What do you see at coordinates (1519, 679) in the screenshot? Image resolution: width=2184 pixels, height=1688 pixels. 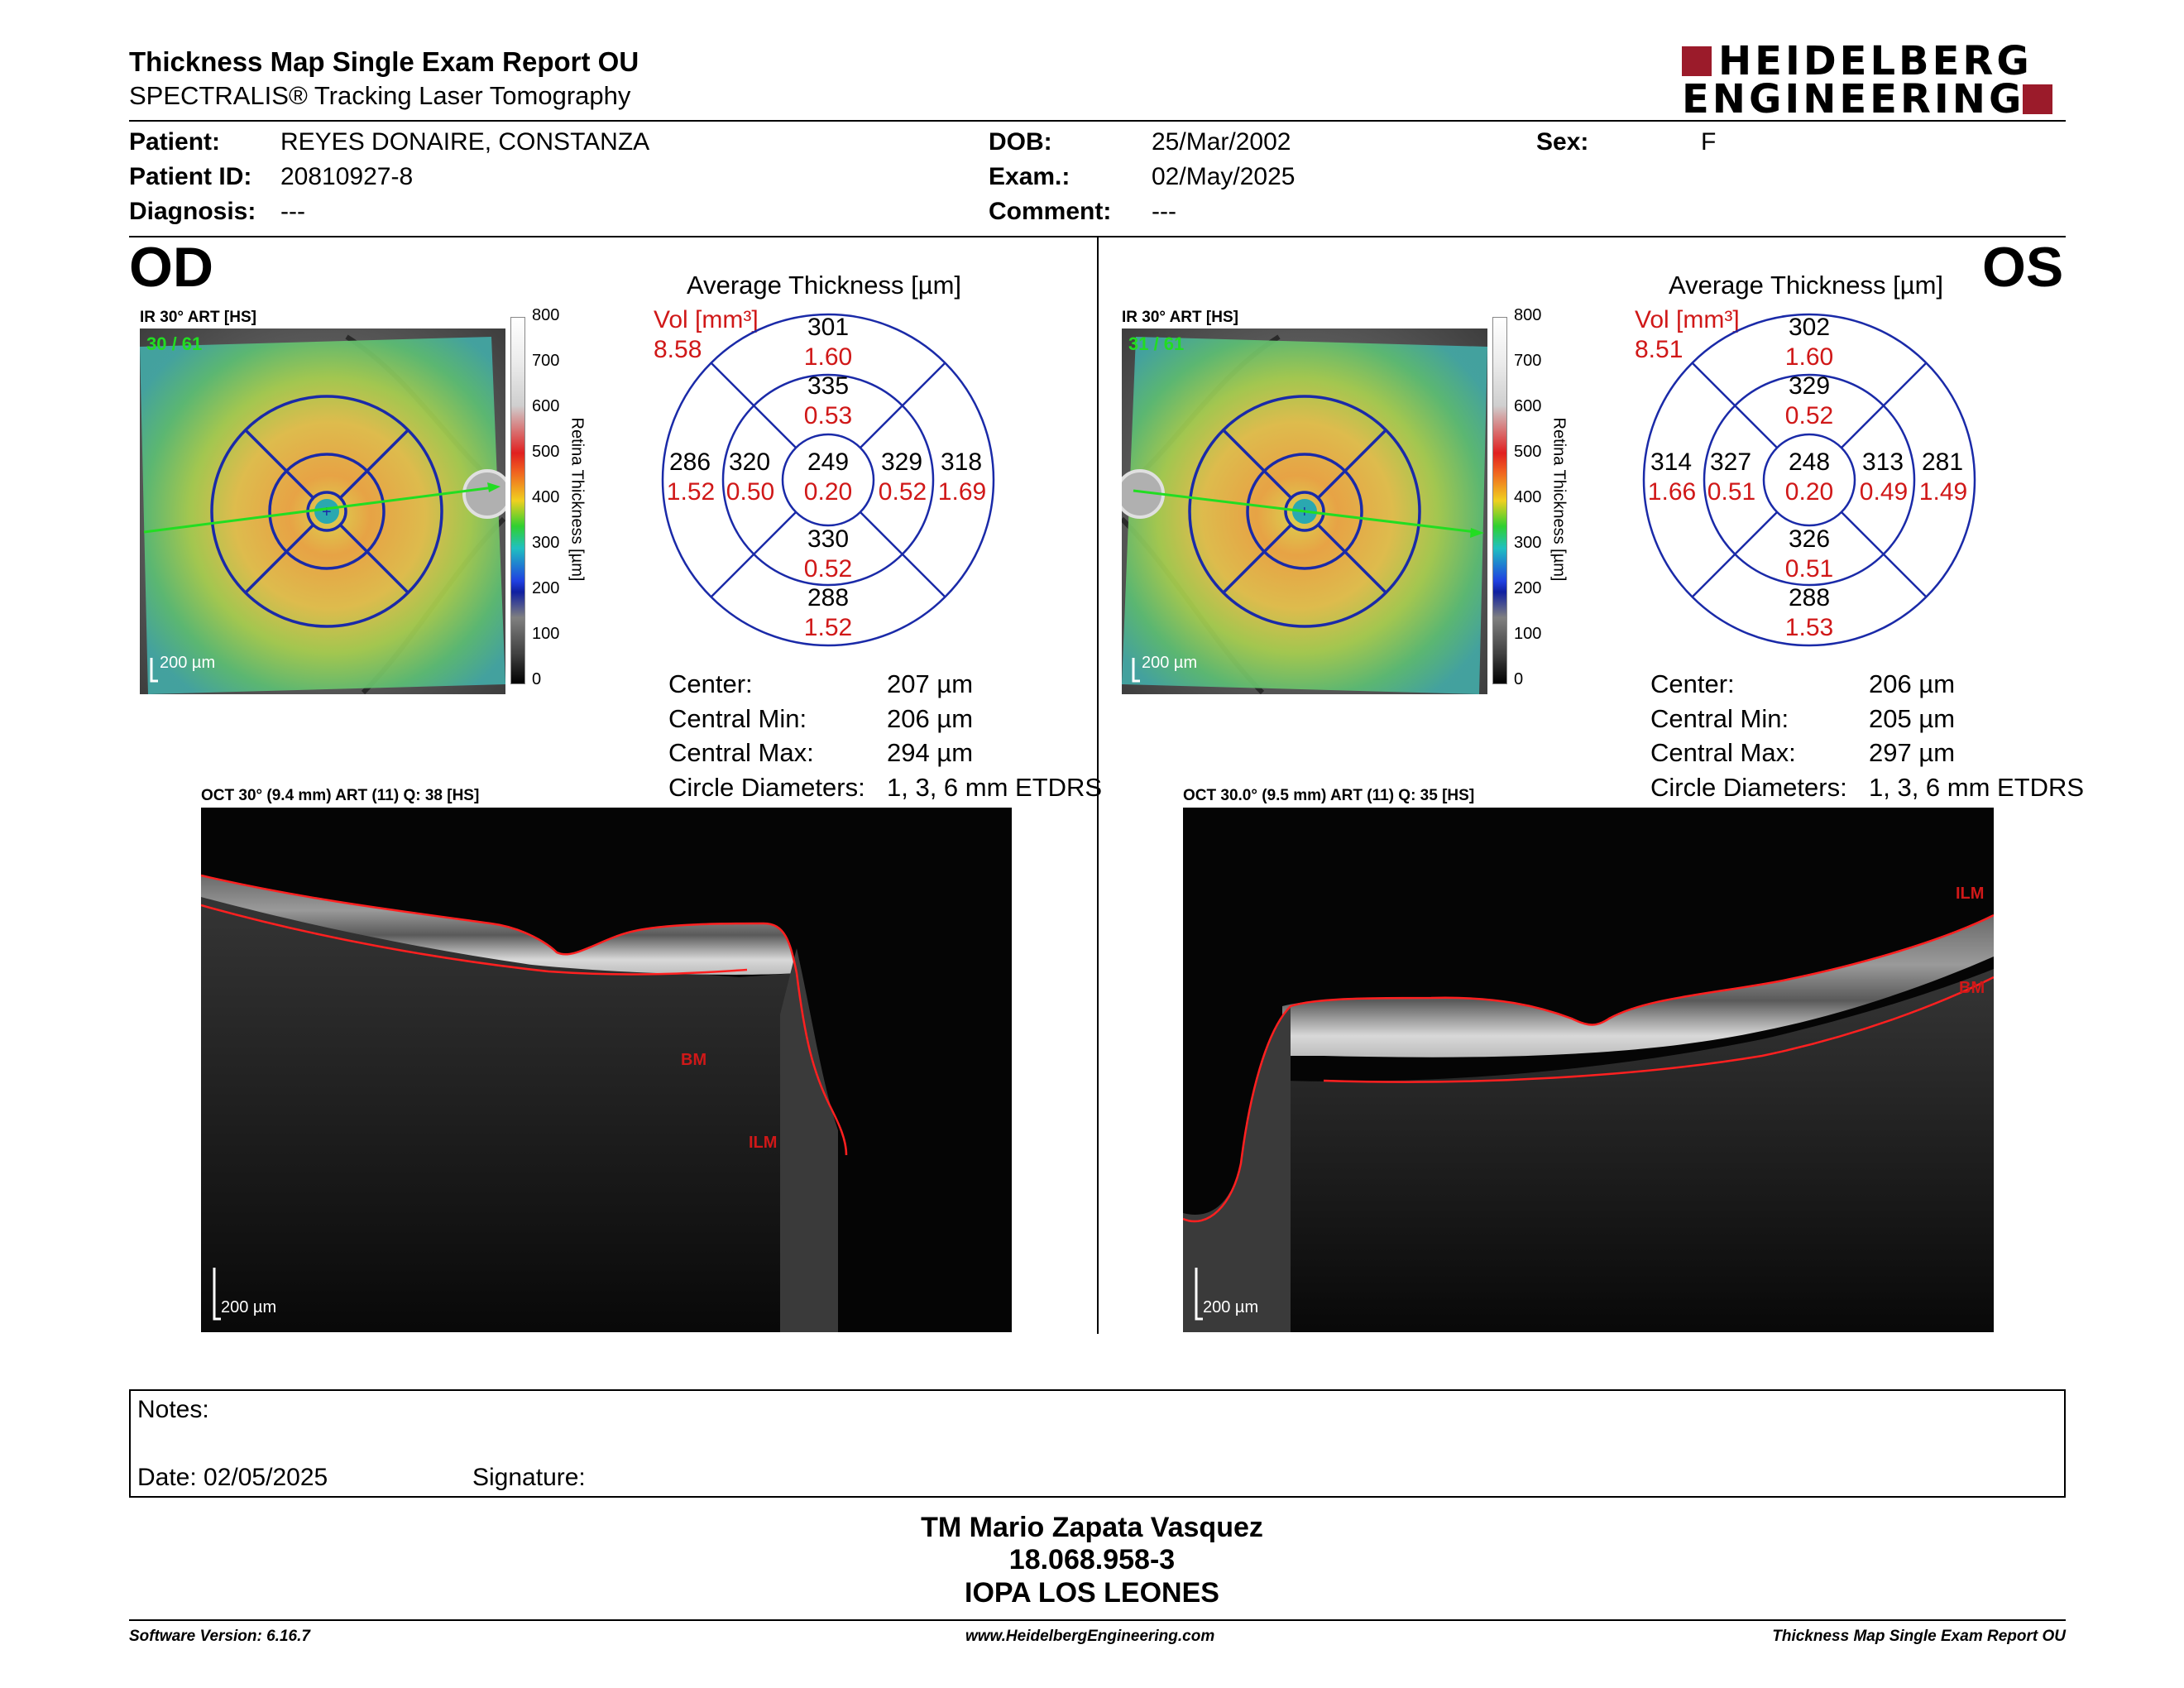 I see `os-tick-0: 0` at bounding box center [1519, 679].